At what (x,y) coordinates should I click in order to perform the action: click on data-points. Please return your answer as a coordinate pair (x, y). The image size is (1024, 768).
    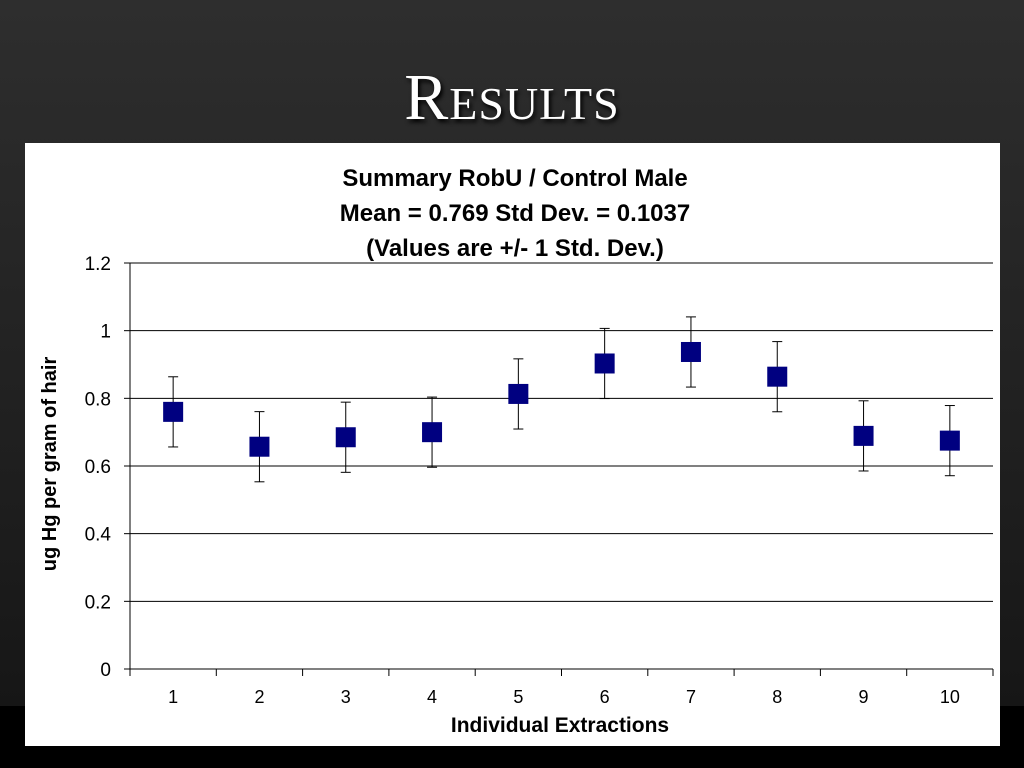
    Looking at the image, I should click on (561, 399).